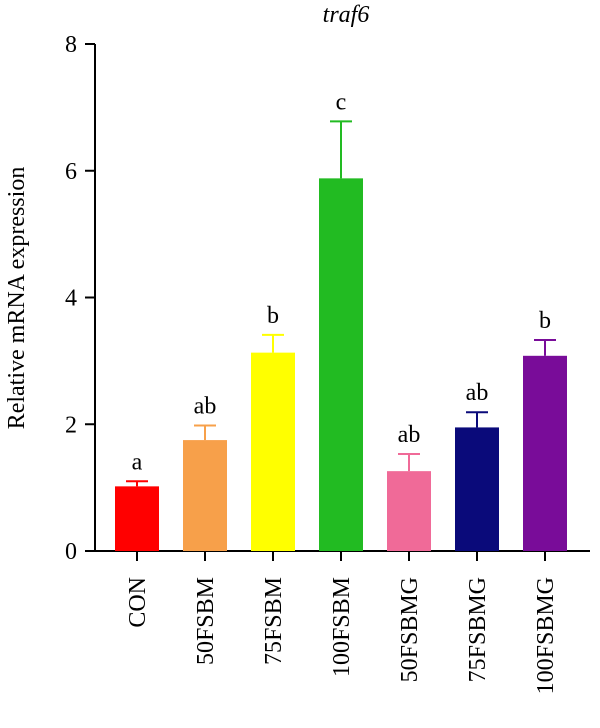 This screenshot has width=600, height=728. What do you see at coordinates (478, 629) in the screenshot?
I see `x-tick-label: 75FSBMG` at bounding box center [478, 629].